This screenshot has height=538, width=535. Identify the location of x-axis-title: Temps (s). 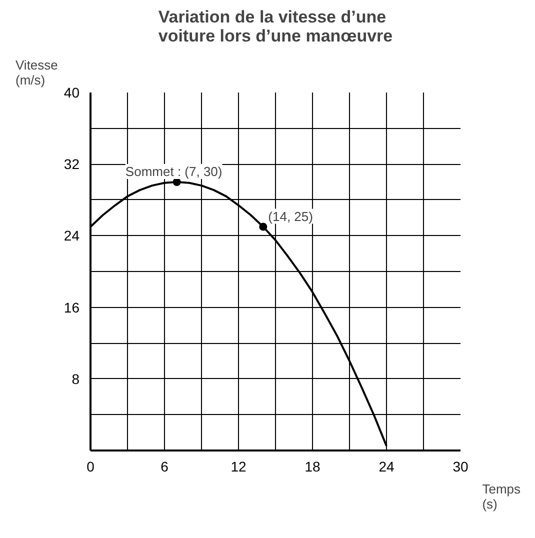
(501, 497).